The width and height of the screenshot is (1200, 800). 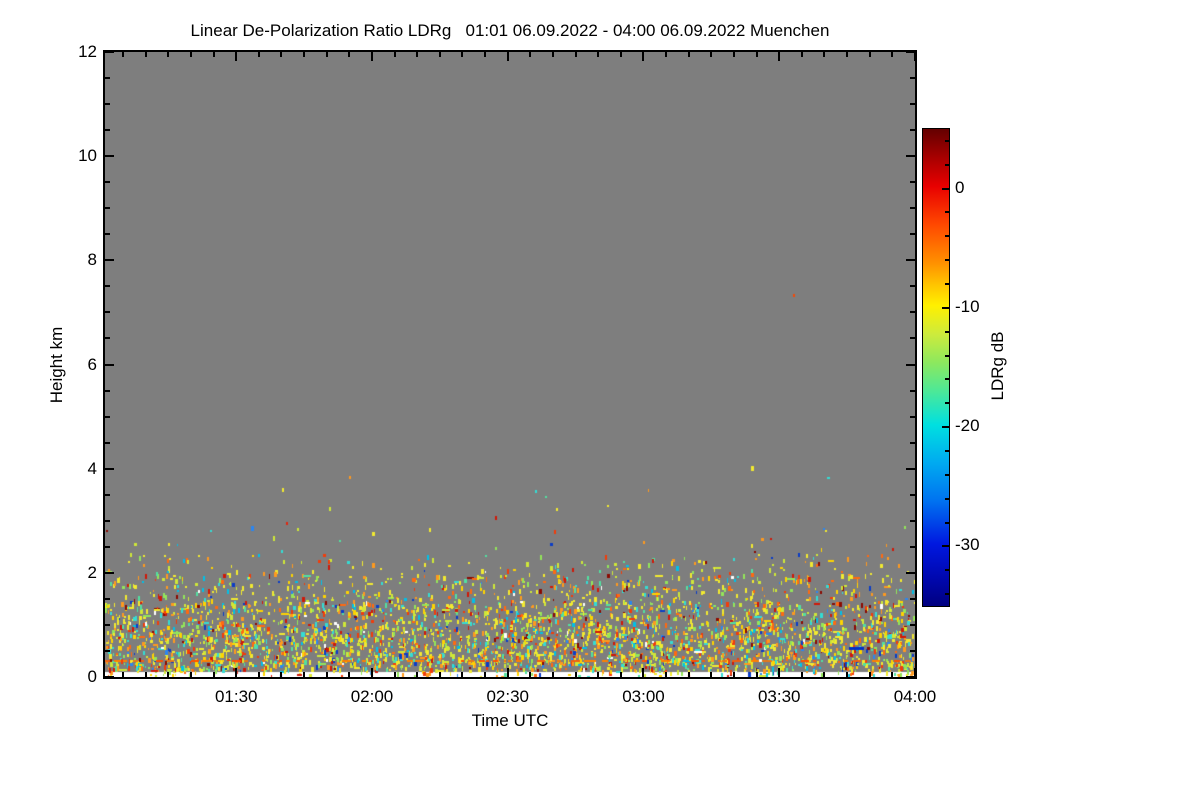 What do you see at coordinates (87, 156) in the screenshot?
I see `y-tick-label: 10` at bounding box center [87, 156].